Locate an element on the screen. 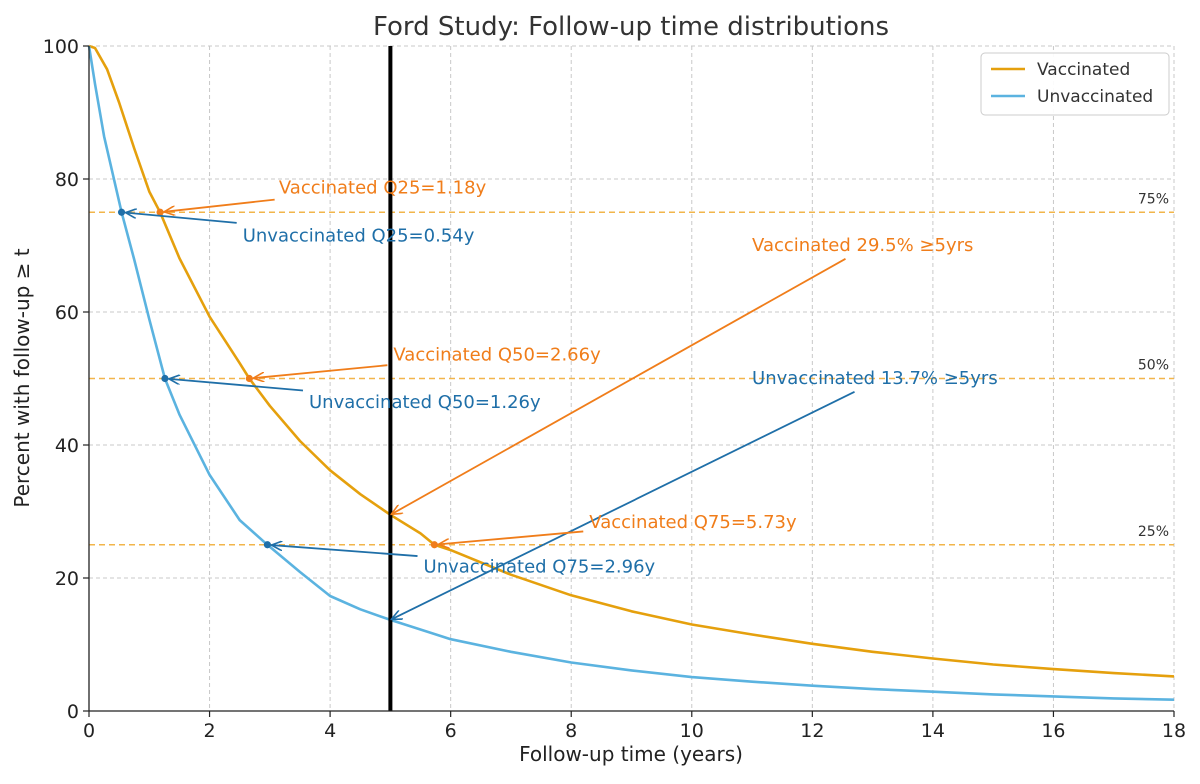  legend-label: Unvaccinated is located at coordinates (1095, 97).